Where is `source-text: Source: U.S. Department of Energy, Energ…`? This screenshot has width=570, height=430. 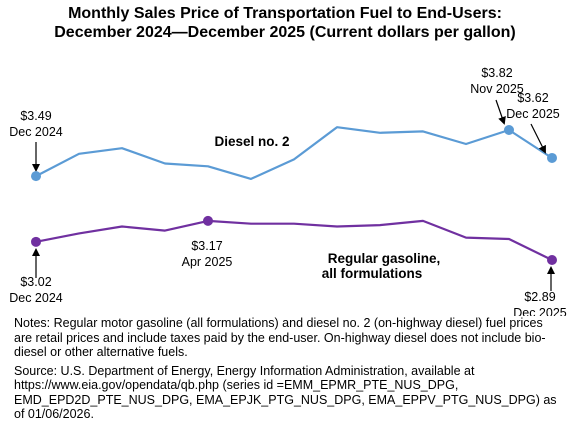
source-text: Source: U.S. Department of Energy, Energ… is located at coordinates (285, 392).